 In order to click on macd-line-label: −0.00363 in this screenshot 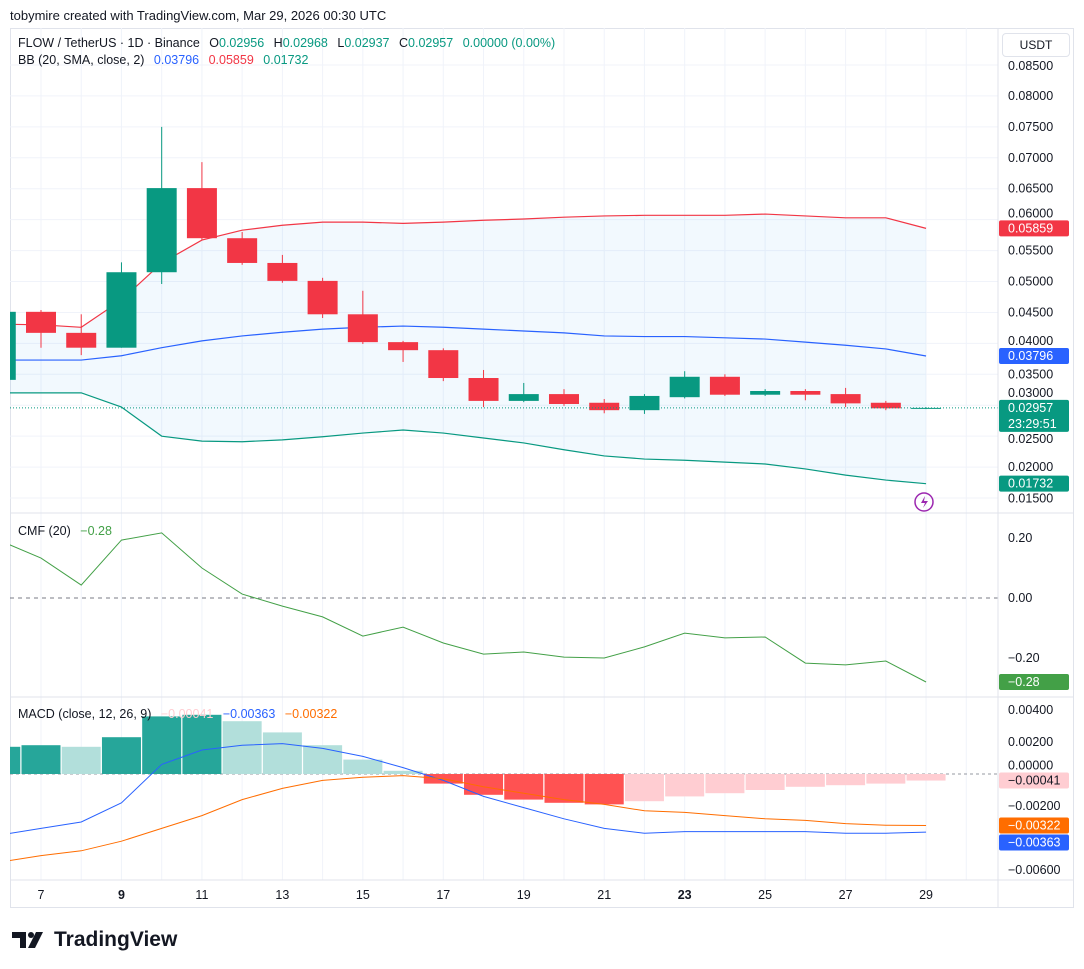, I will do `click(1034, 843)`.